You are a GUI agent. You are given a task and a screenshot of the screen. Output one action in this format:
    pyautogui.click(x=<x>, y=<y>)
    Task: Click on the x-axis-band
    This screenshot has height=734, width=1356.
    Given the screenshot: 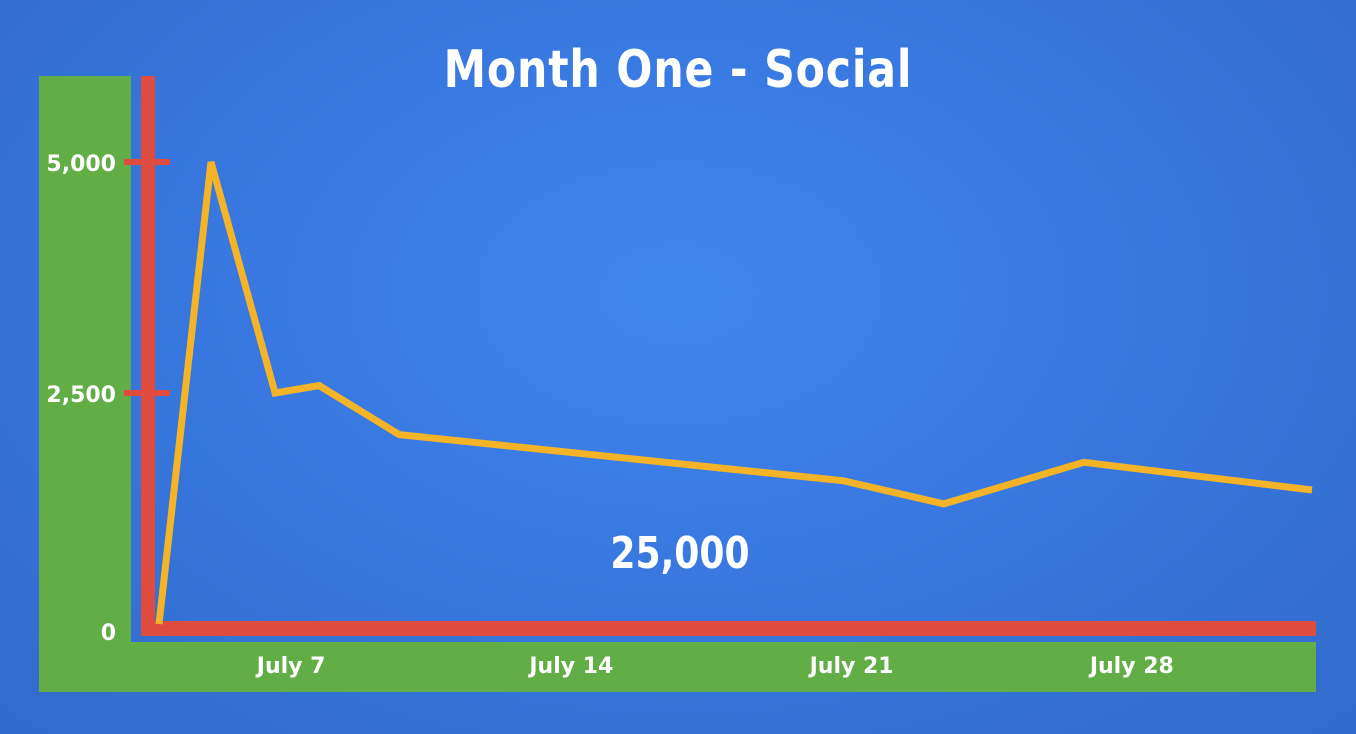 What is the action you would take?
    pyautogui.click(x=723, y=667)
    